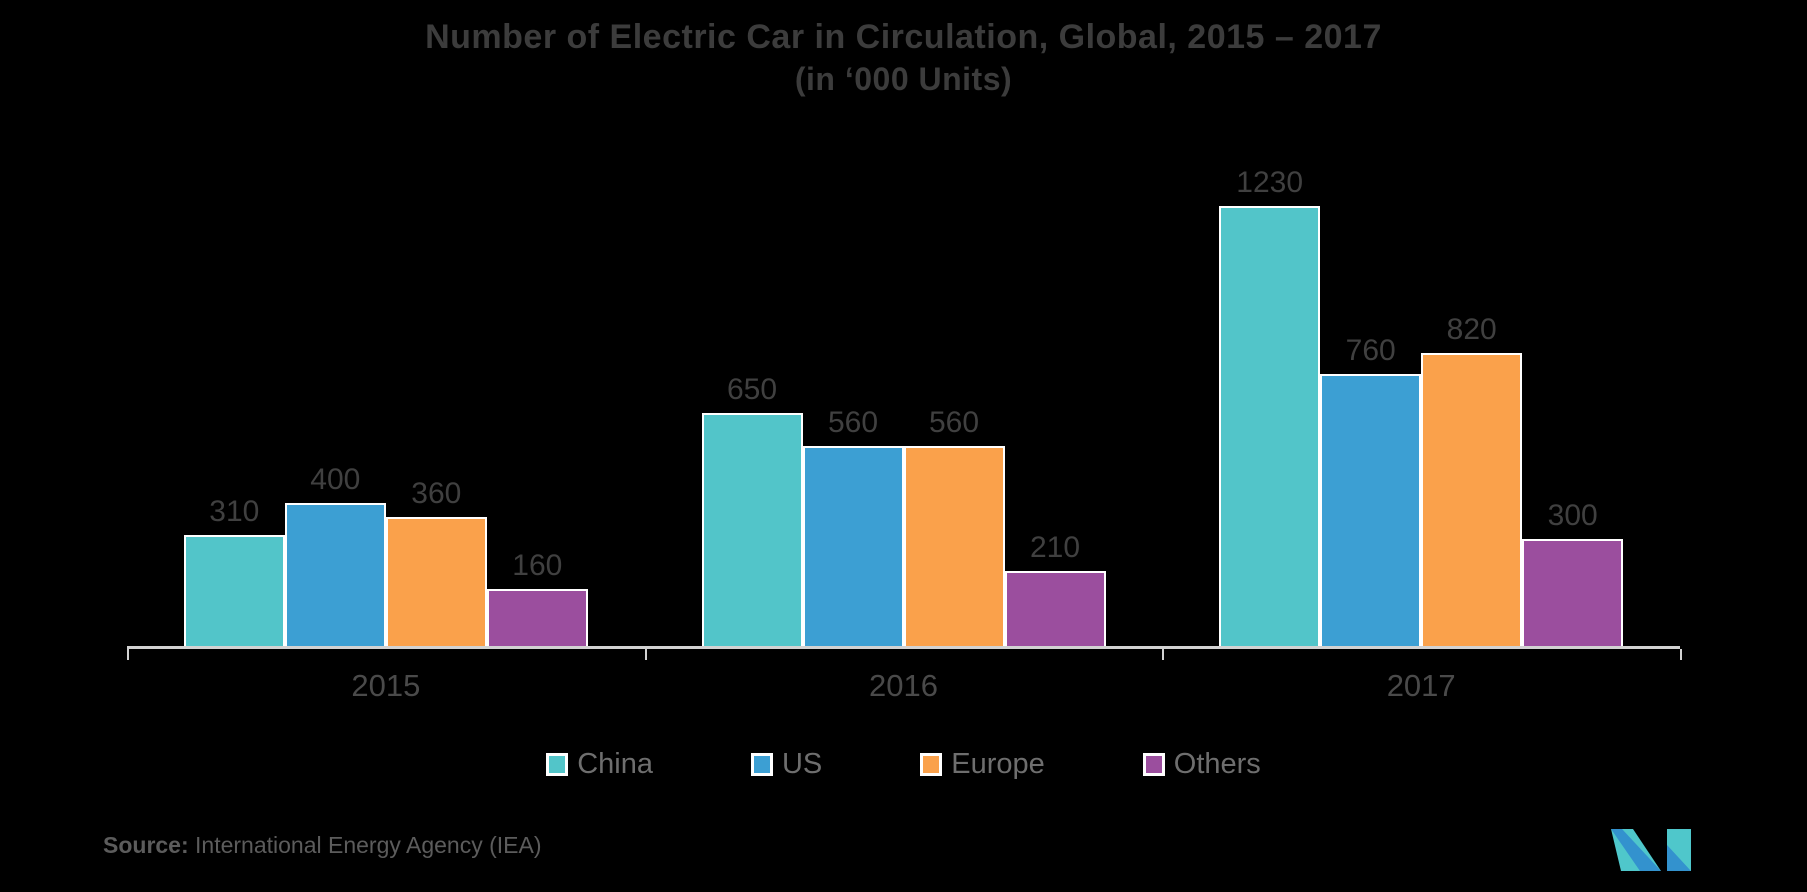  What do you see at coordinates (335, 479) in the screenshot?
I see `value-label-us-2015: 400` at bounding box center [335, 479].